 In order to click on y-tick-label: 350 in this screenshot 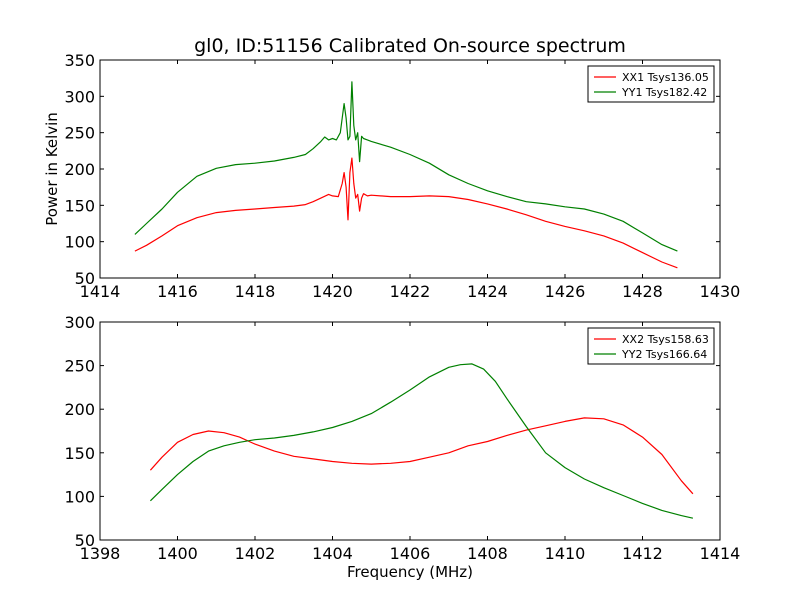, I will do `click(79, 60)`.